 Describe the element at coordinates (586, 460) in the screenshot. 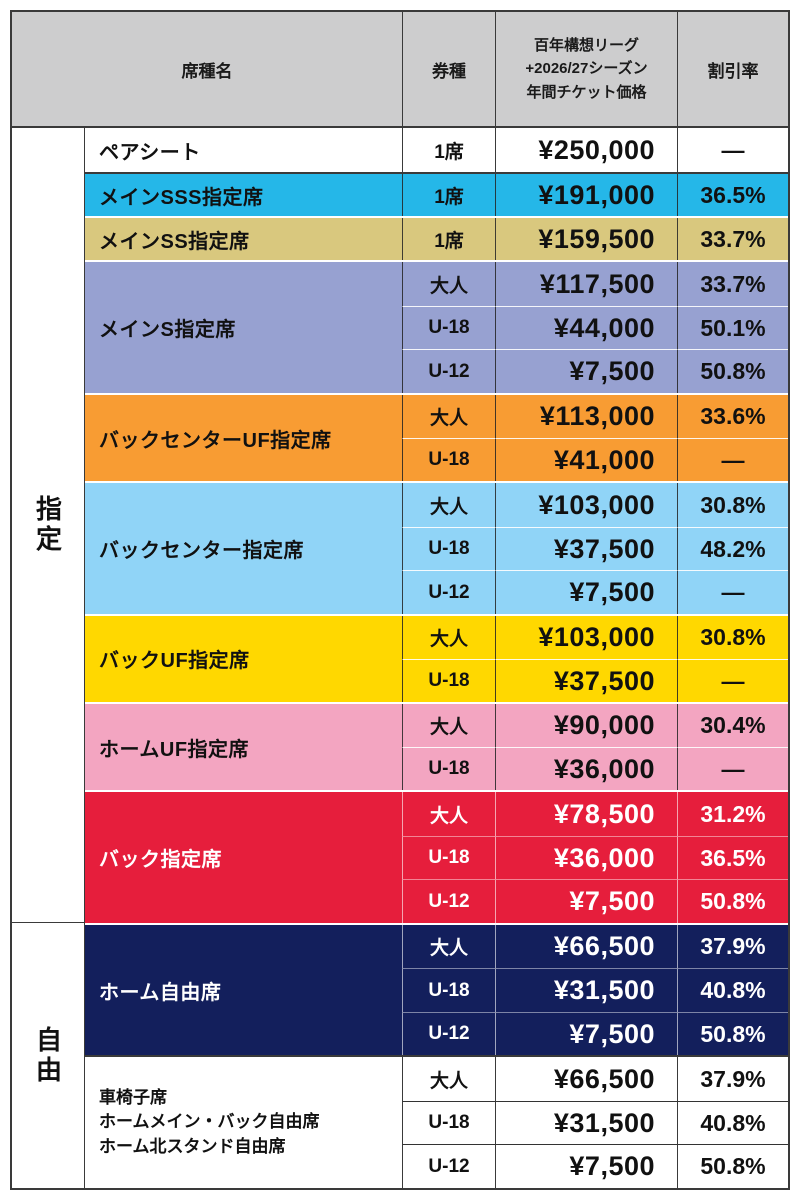

I see `ticket-price: ¥41,000` at that location.